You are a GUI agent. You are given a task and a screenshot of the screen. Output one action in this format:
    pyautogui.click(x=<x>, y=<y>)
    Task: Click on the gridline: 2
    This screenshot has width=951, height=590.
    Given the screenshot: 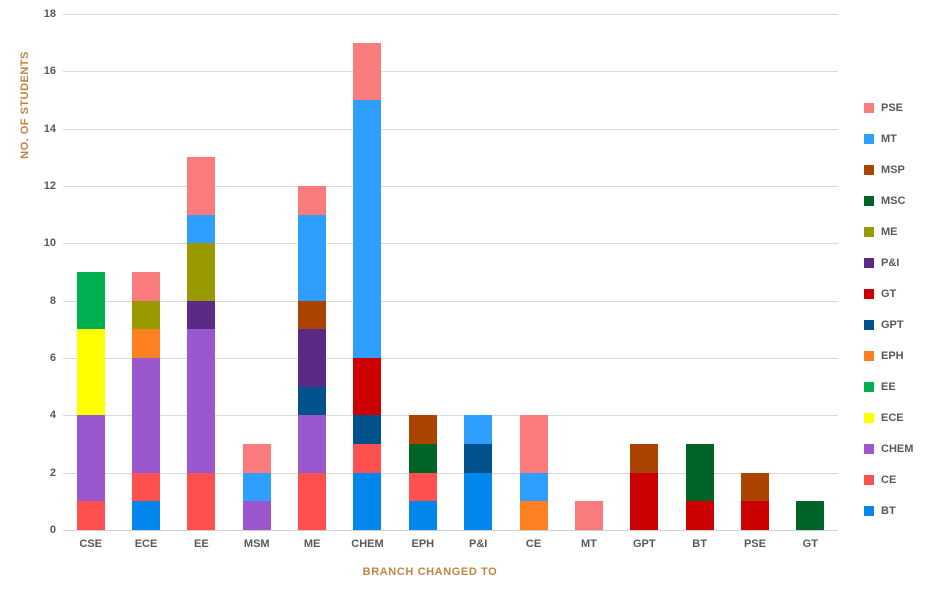 What is the action you would take?
    pyautogui.click(x=444, y=473)
    